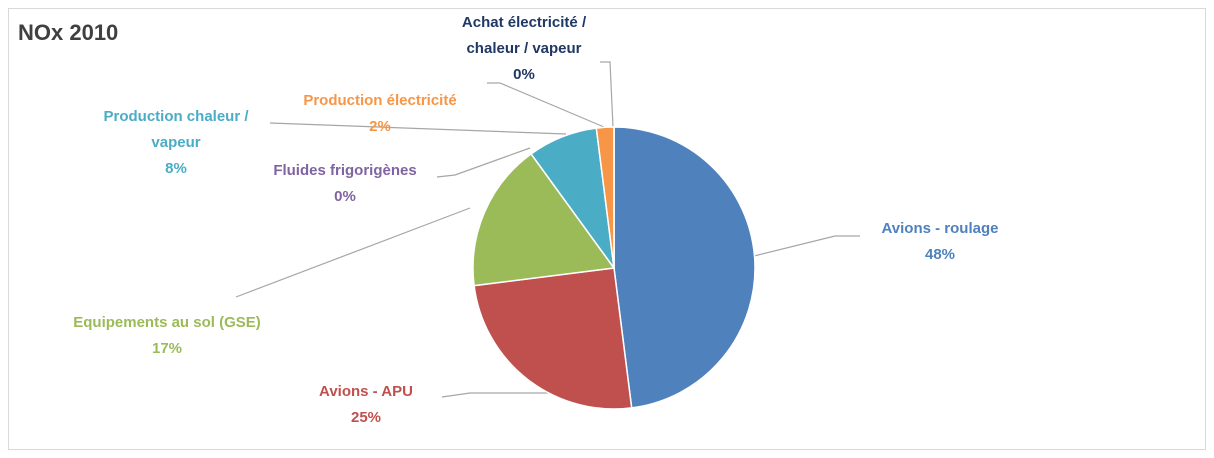 This screenshot has width=1214, height=458. What do you see at coordinates (366, 405) in the screenshot?
I see `slice-label: Avions - APU 25%` at bounding box center [366, 405].